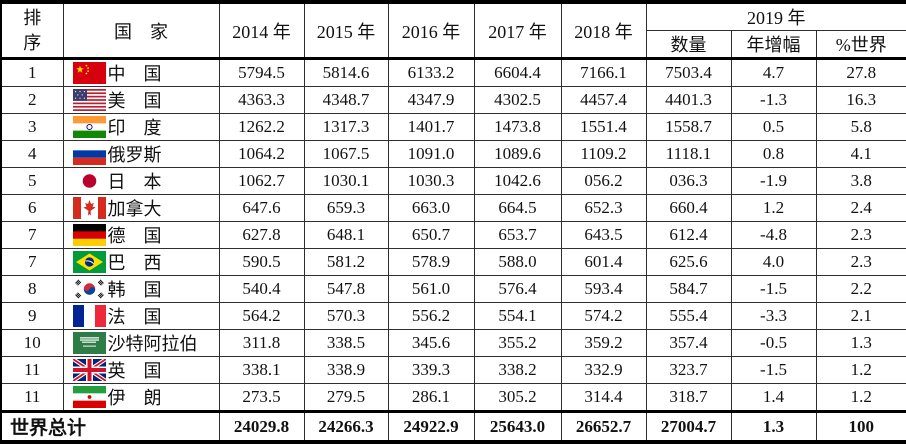  I want to click on country-cell: 法 国, so click(141, 316).